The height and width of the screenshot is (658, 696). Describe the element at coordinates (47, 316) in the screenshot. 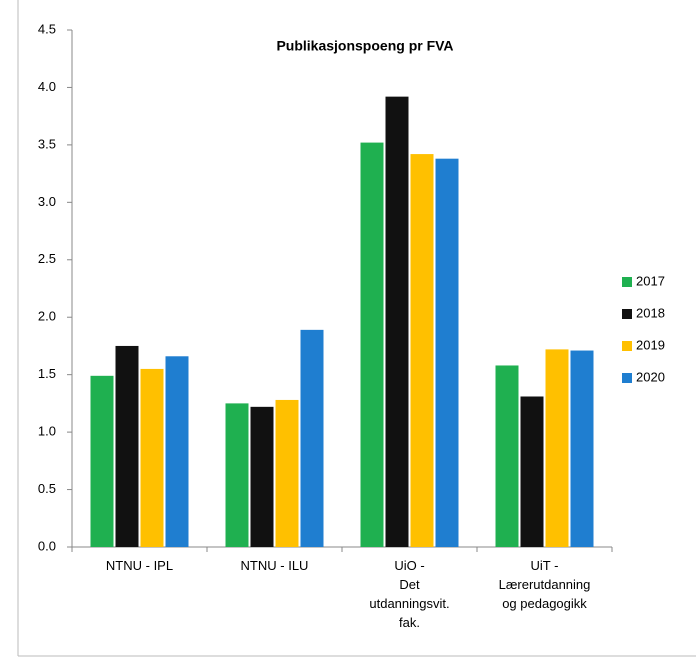

I see `y-tick-label: 2.0` at that location.